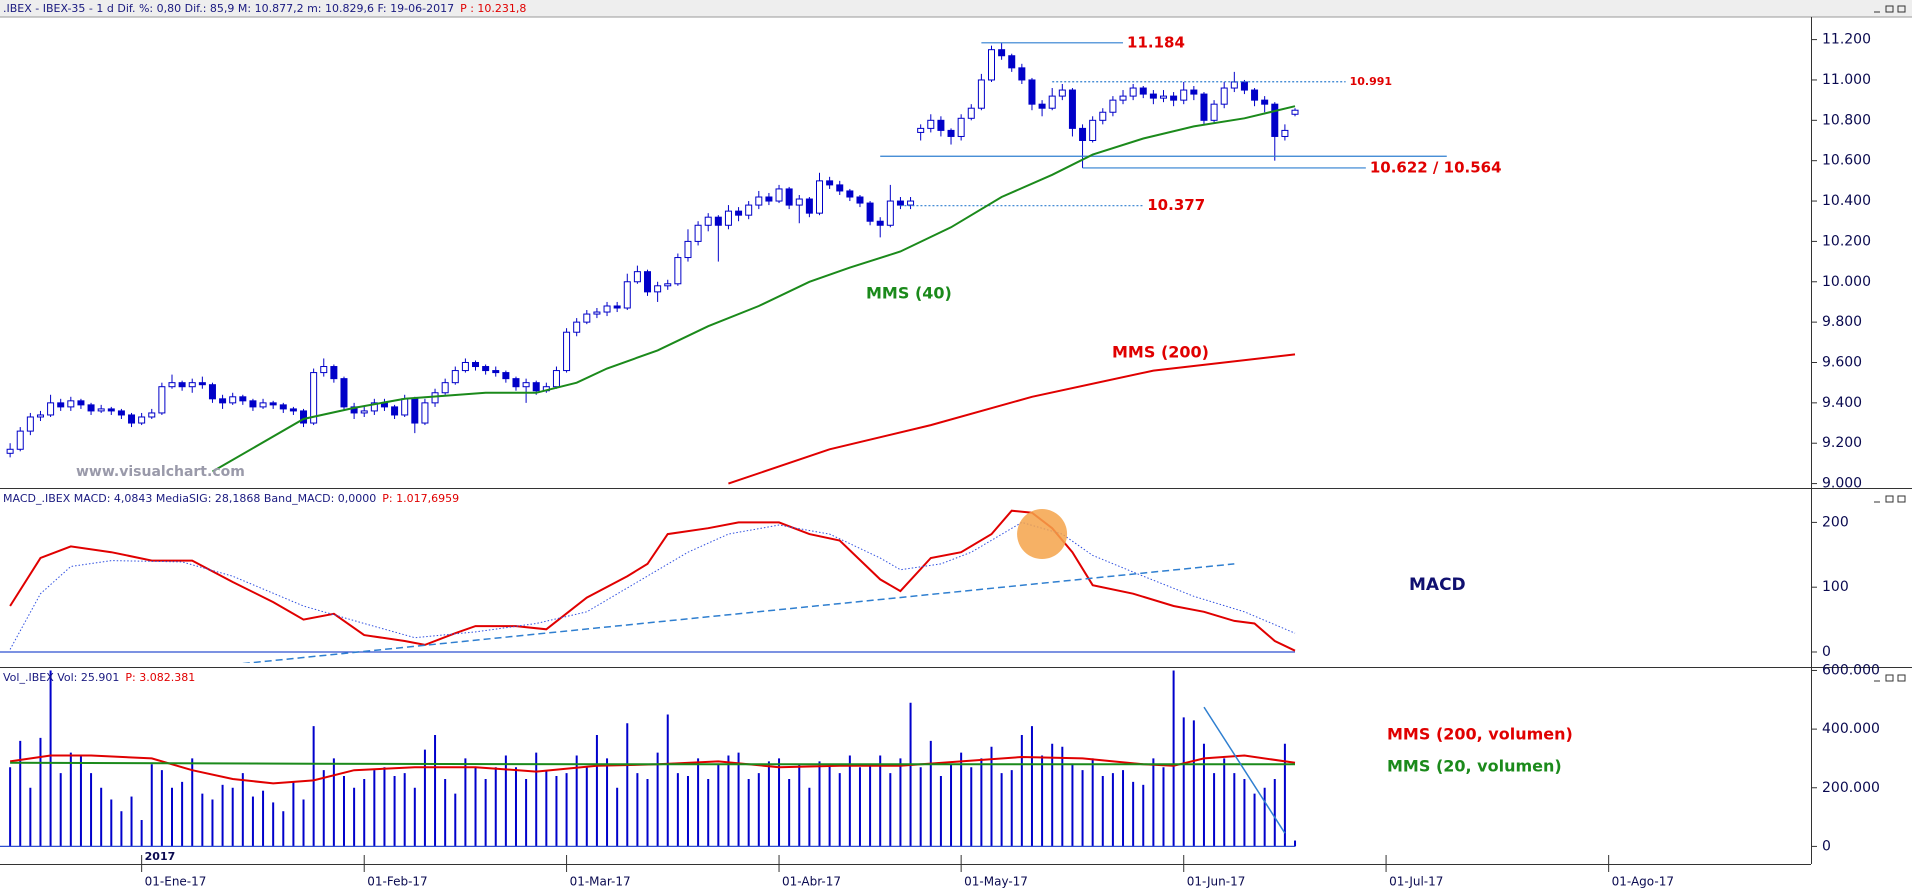 Image resolution: width=1912 pixels, height=892 pixels. What do you see at coordinates (1216, 882) in the screenshot?
I see `x-tick-label: 01-Jun-17` at bounding box center [1216, 882].